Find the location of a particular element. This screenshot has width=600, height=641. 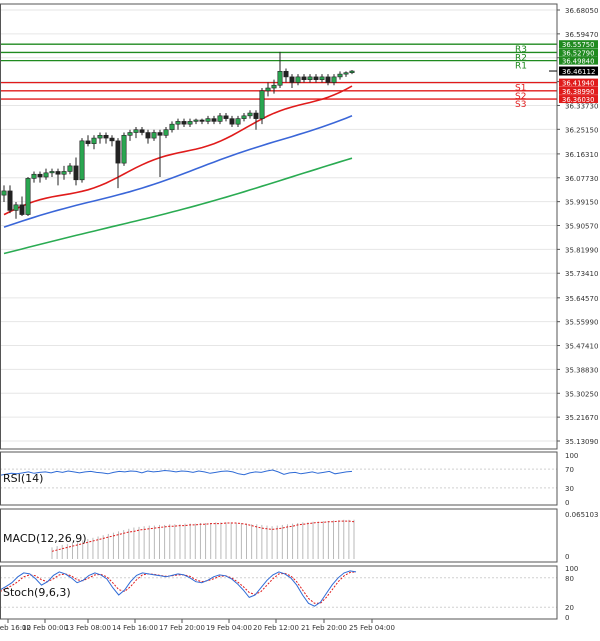

rsi-line is located at coordinates (176, 472).